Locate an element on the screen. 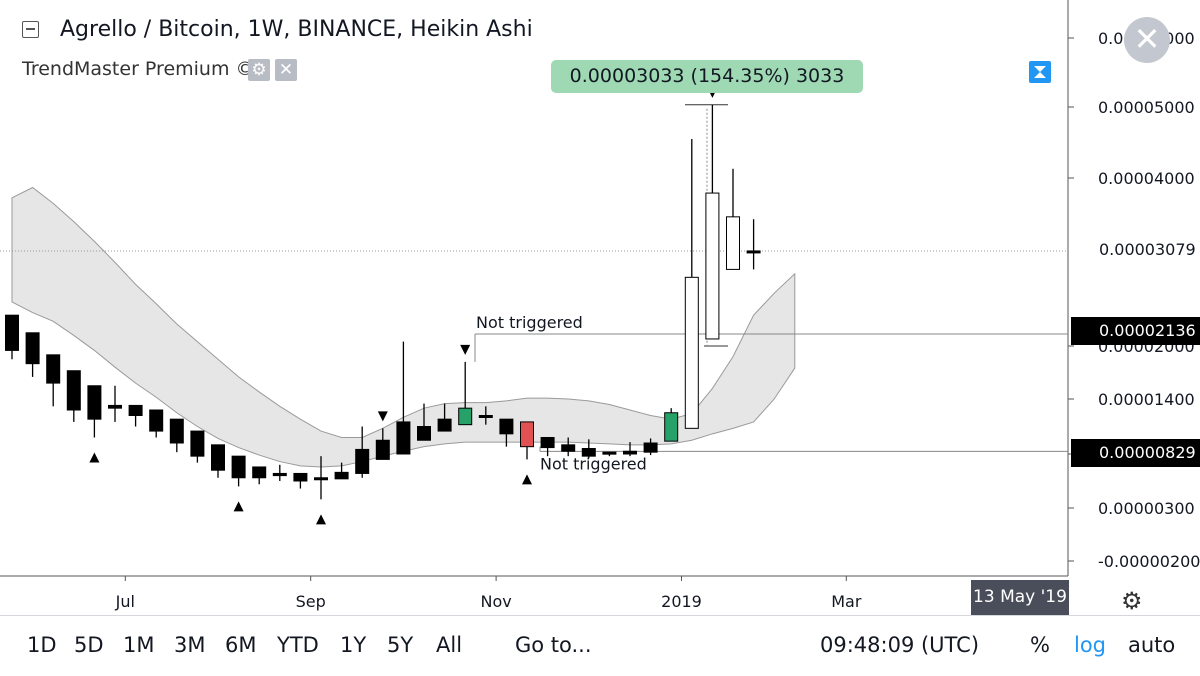 The image size is (1200, 676). indicator-settings-icon: ⚙ is located at coordinates (259, 70).